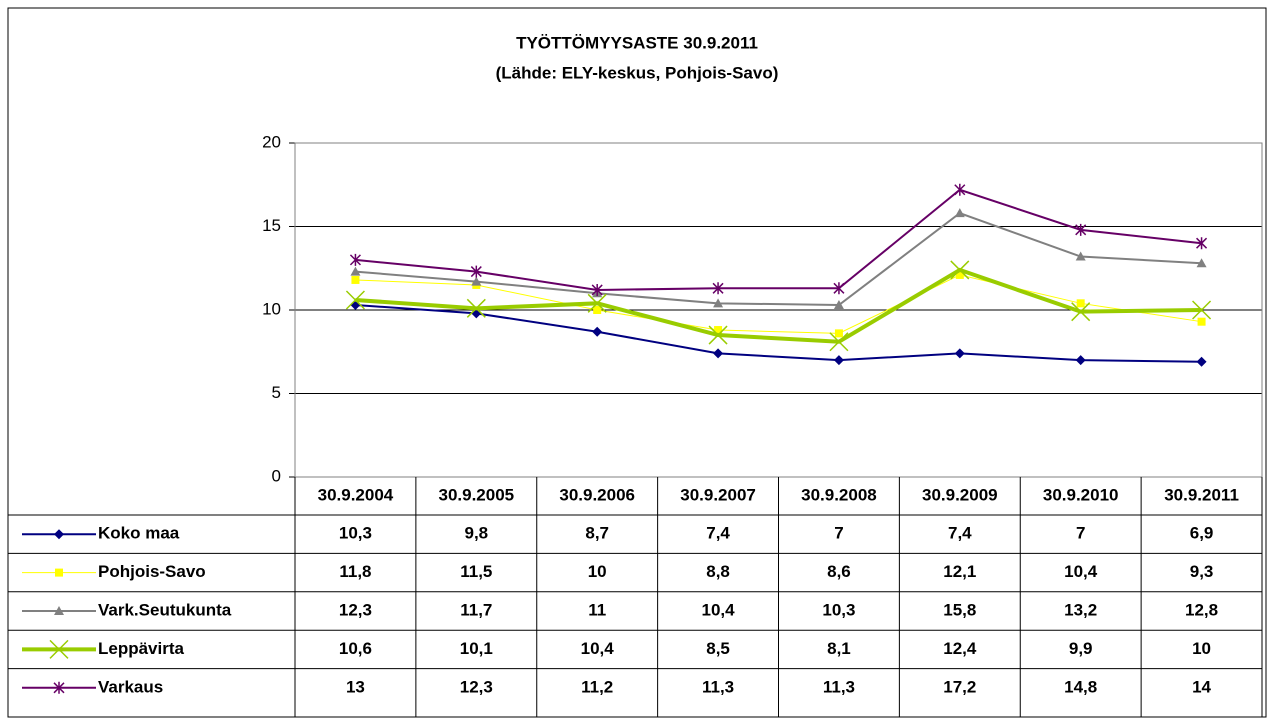 The image size is (1274, 725). I want to click on y-tick-label: 15, so click(271, 225).